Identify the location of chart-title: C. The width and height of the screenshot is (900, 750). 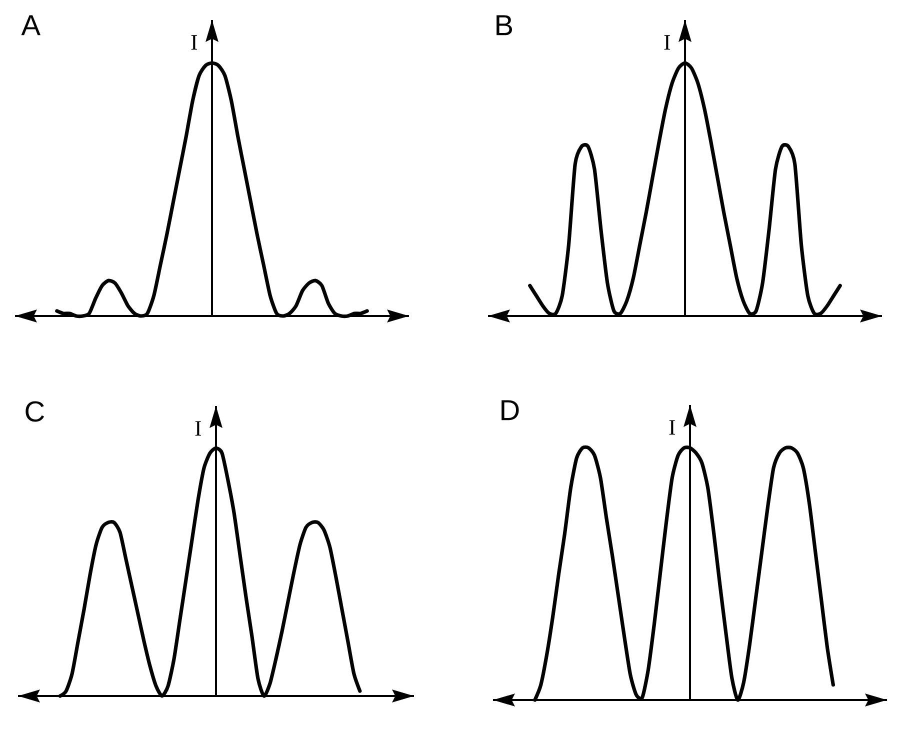
(35, 411).